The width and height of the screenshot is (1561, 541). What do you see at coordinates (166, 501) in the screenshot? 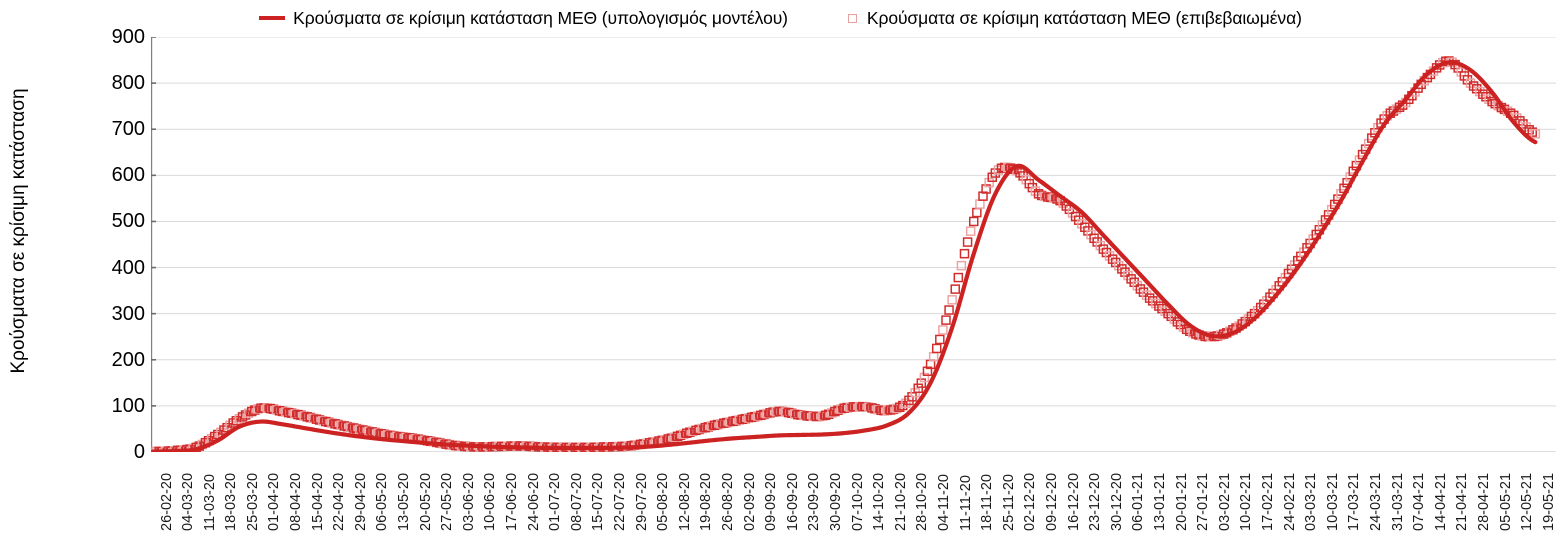
I see `x-tick-label: 26-02-20` at bounding box center [166, 501].